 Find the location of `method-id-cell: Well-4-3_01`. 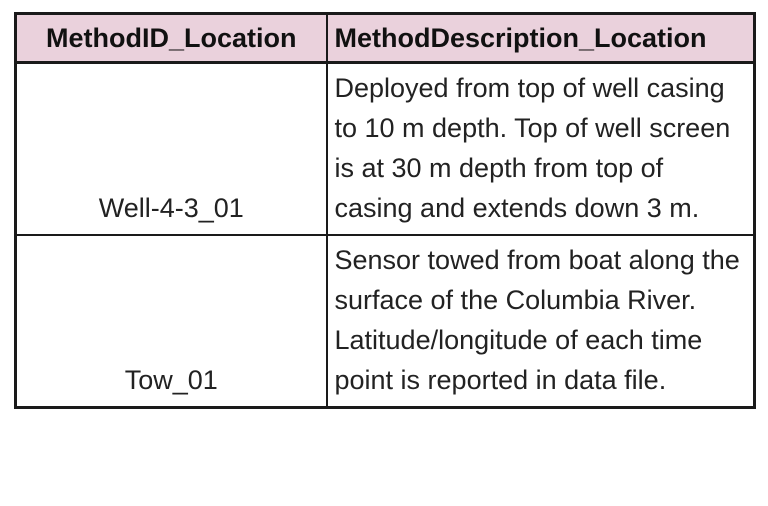

method-id-cell: Well-4-3_01 is located at coordinates (171, 148).